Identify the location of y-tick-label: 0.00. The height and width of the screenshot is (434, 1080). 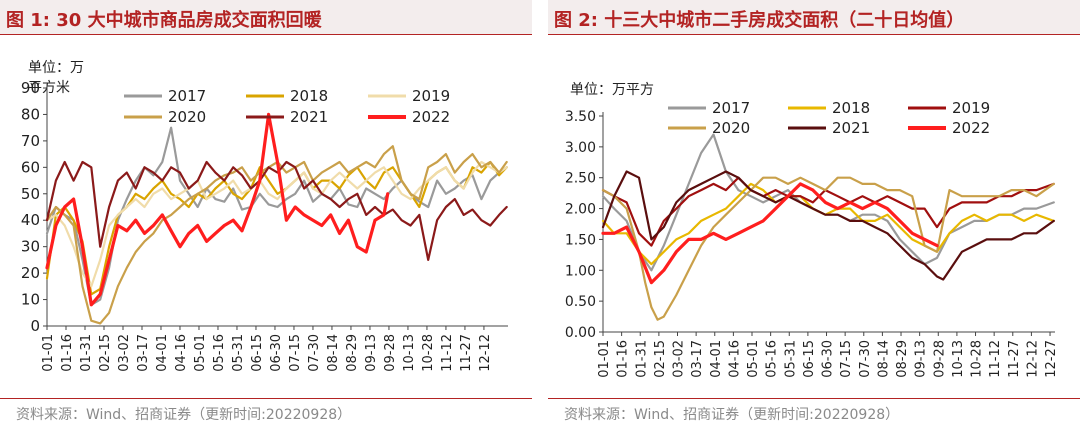
(580, 333).